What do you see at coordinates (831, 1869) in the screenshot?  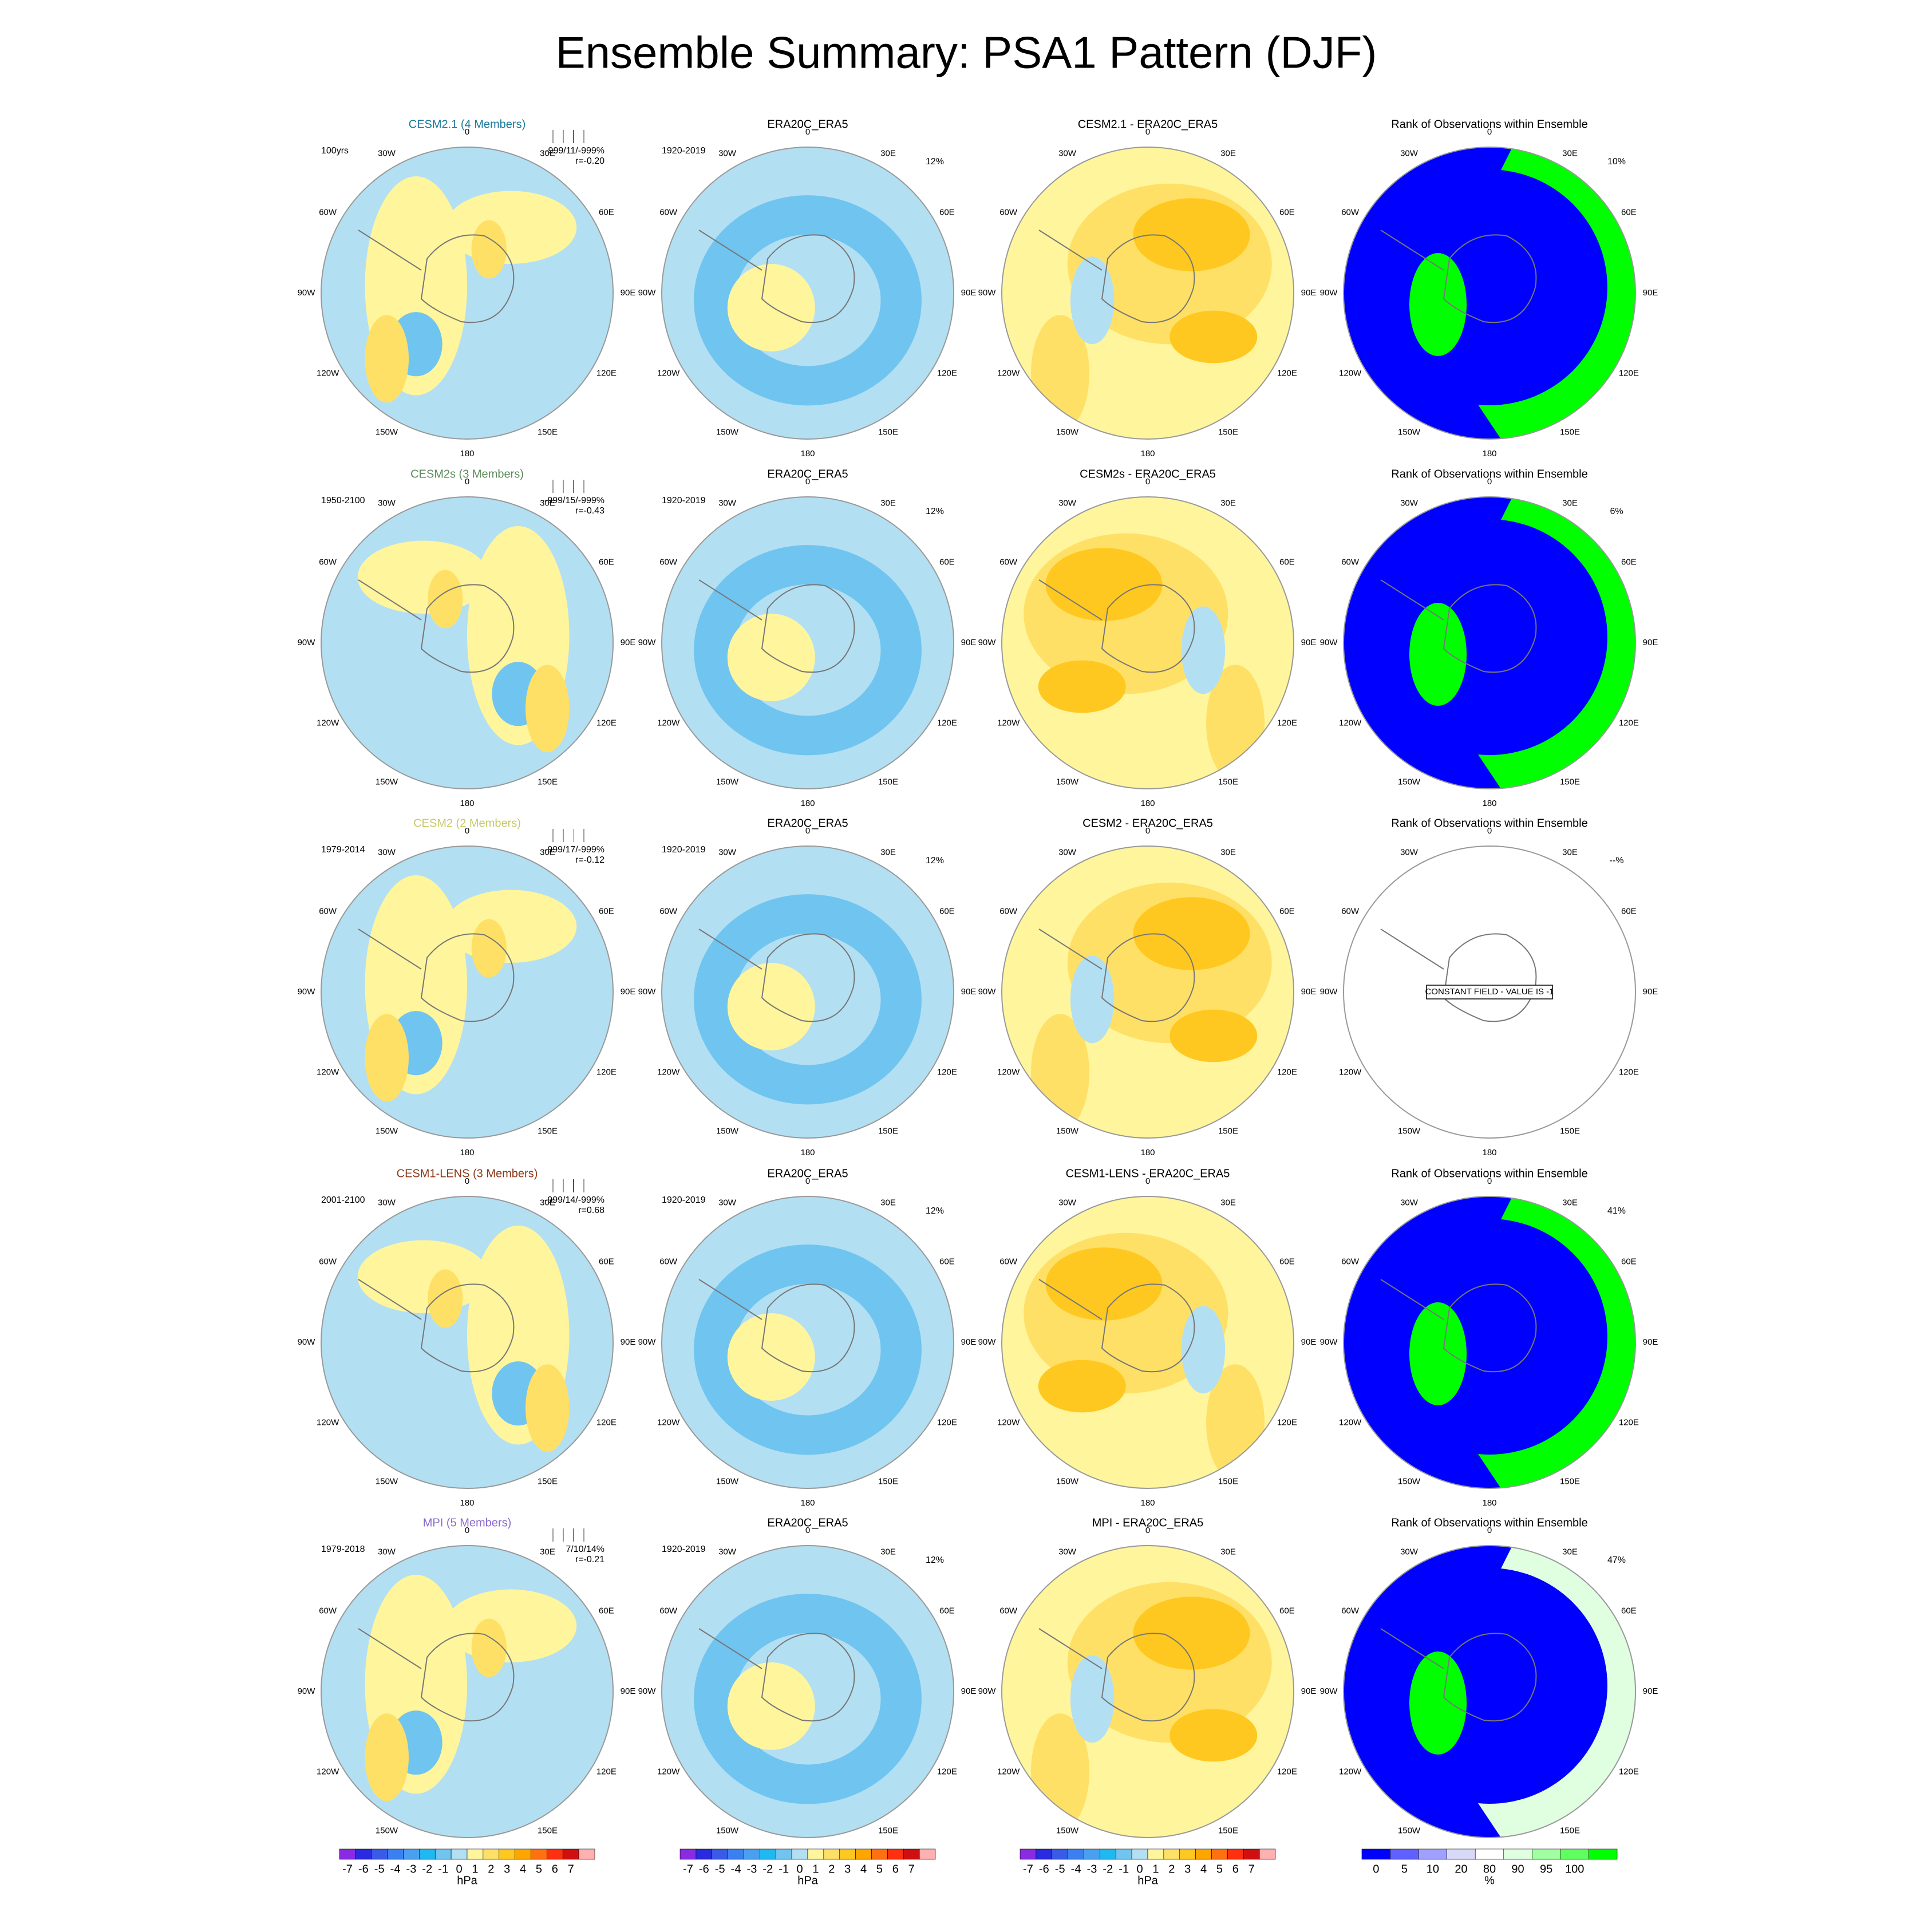 I see `colorbar-label: 2` at bounding box center [831, 1869].